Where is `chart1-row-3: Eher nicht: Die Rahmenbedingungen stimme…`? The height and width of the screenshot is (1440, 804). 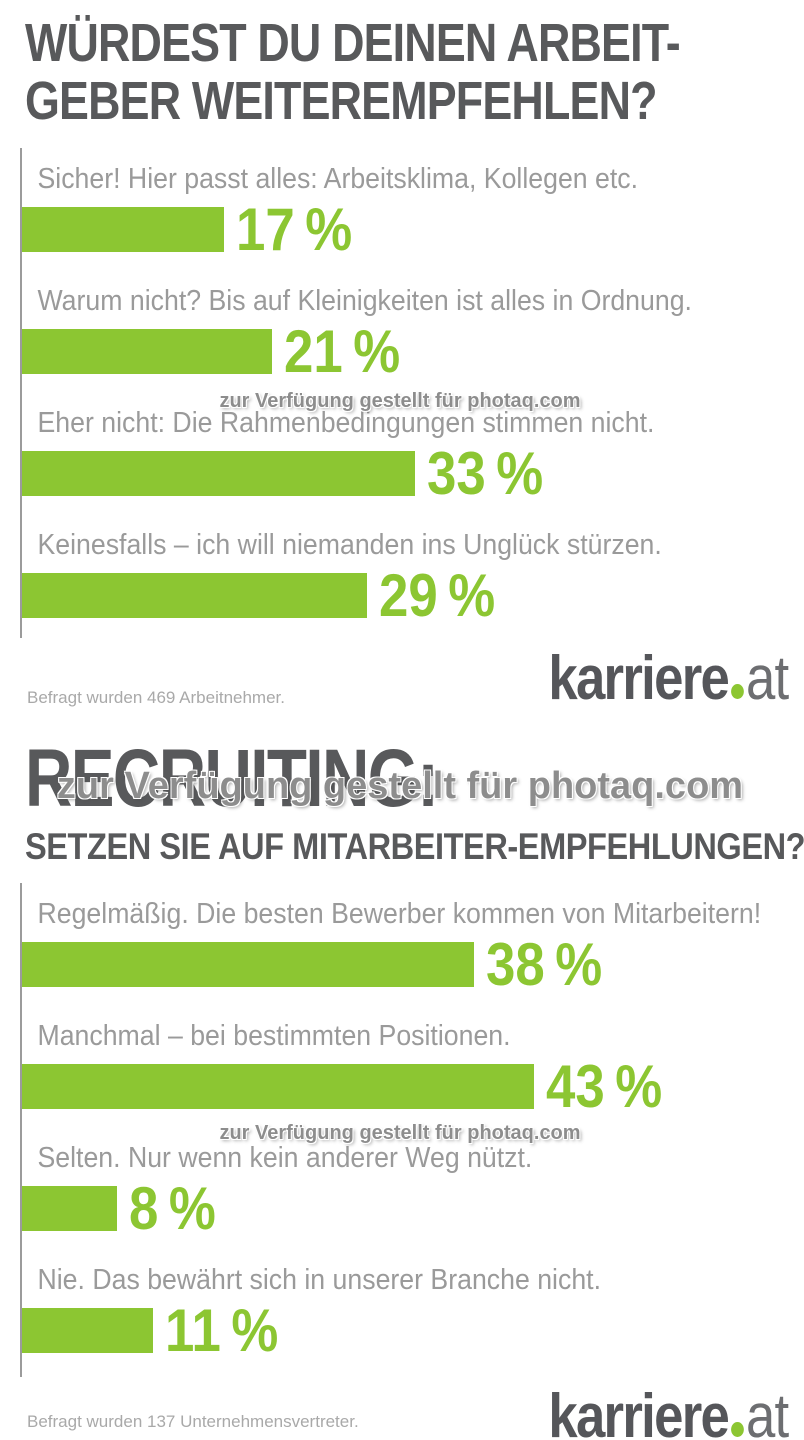 chart1-row-3: Eher nicht: Die Rahmenbedingungen stimme… is located at coordinates (412, 456).